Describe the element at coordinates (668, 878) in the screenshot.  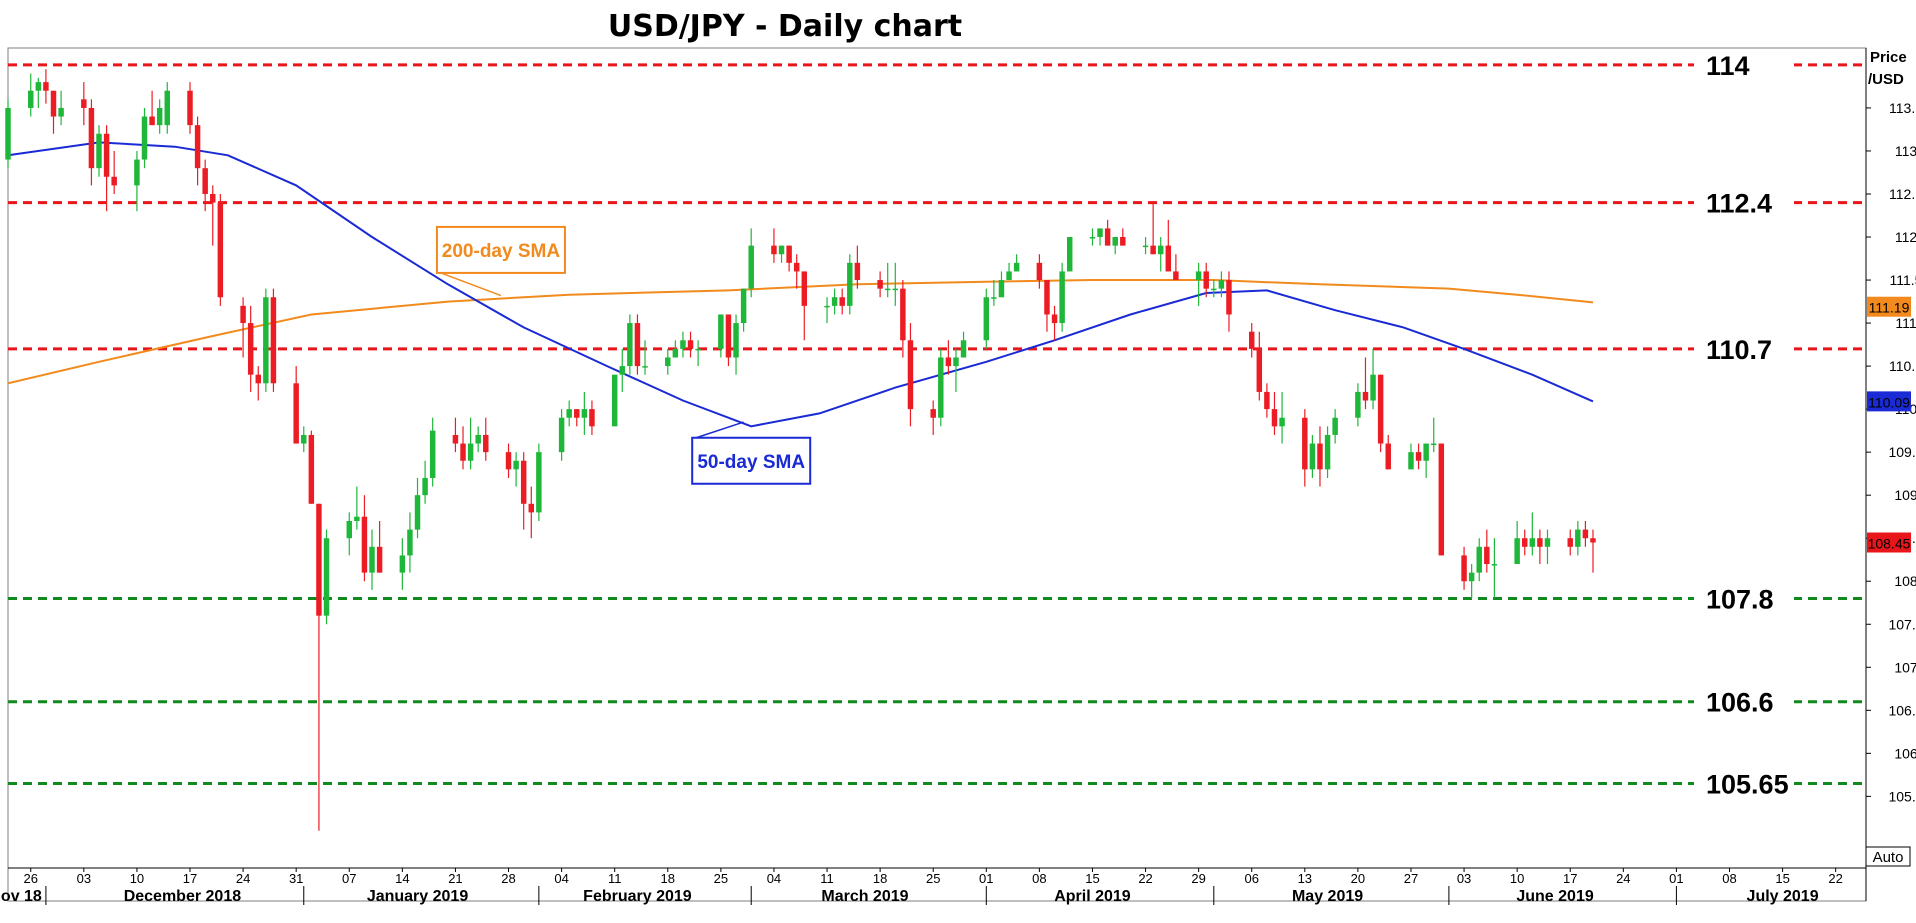
I see `x-tick-label: 18` at that location.